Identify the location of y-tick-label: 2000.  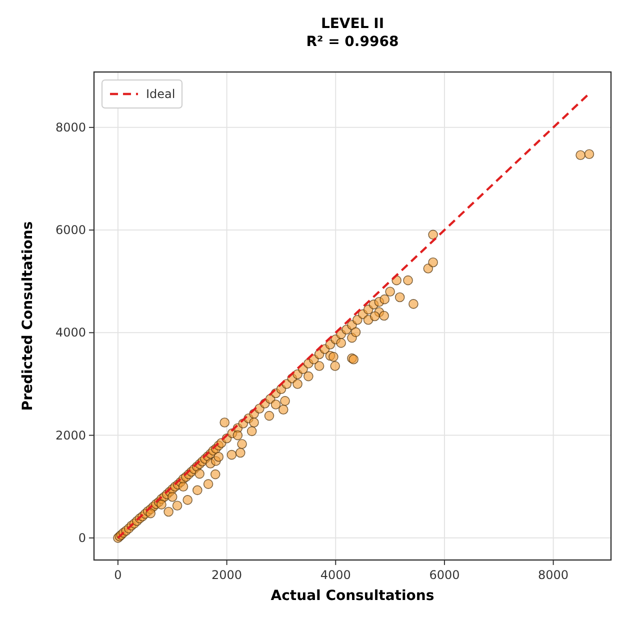
(70, 435).